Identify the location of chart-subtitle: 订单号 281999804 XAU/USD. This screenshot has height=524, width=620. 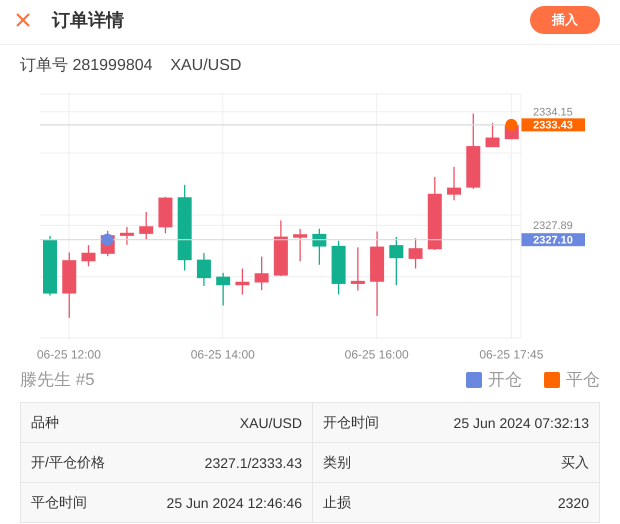
(131, 66).